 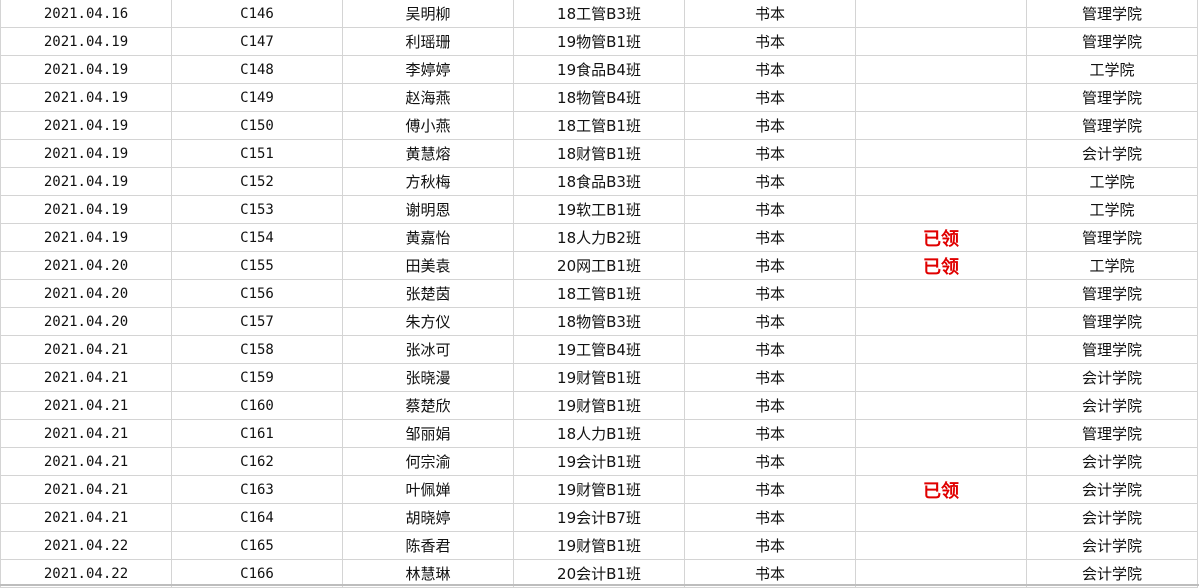 I want to click on cell-class: 18物管B3班, so click(x=599, y=321).